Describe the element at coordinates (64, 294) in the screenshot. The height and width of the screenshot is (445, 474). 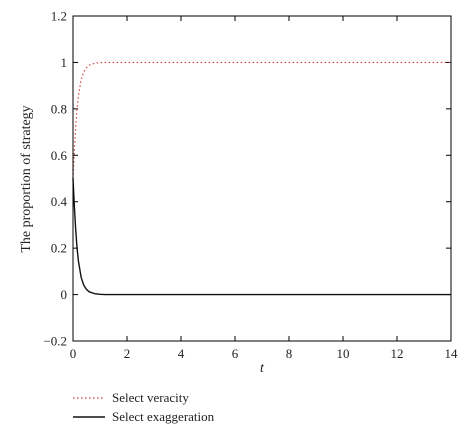
I see `y-tick-label: 0` at that location.